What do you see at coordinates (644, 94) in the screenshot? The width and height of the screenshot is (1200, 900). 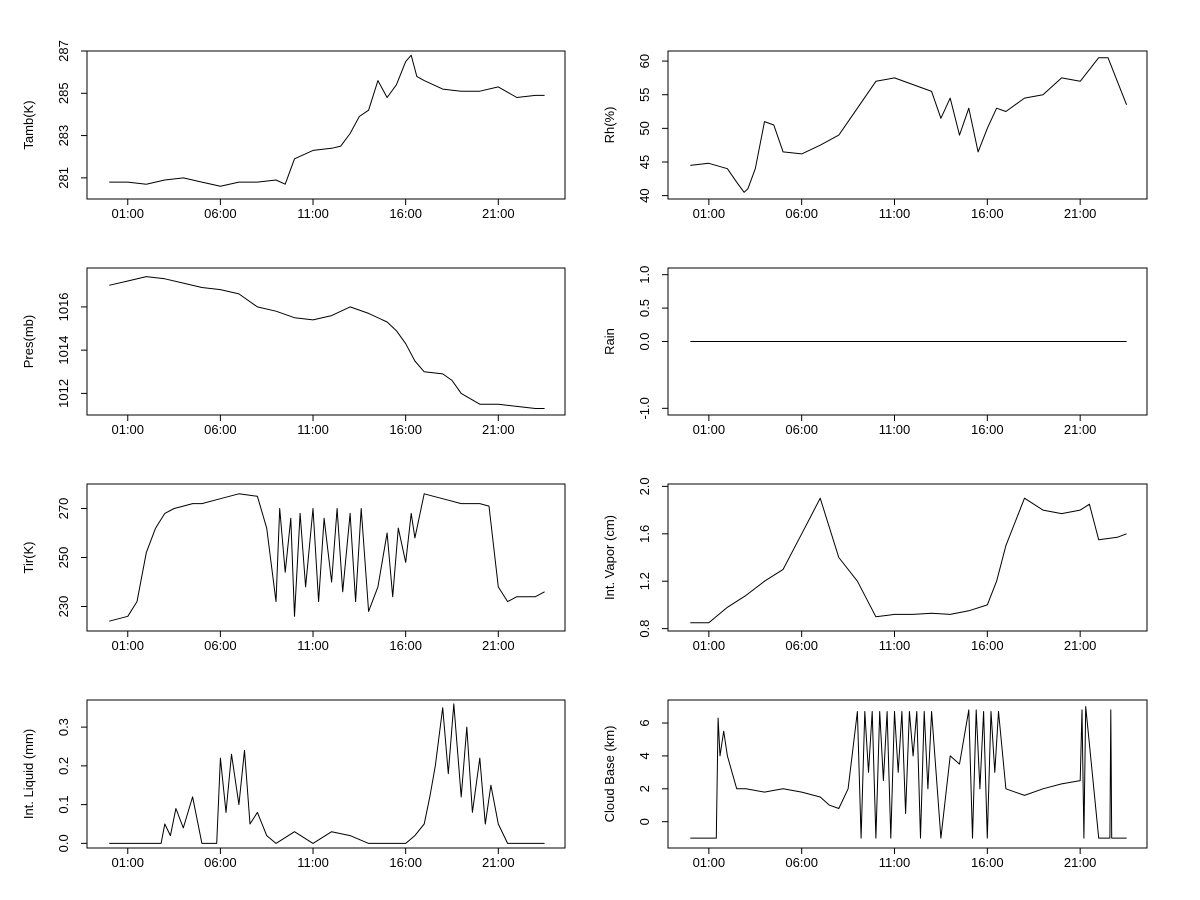 I see `rh-y-tick-label: 55` at bounding box center [644, 94].